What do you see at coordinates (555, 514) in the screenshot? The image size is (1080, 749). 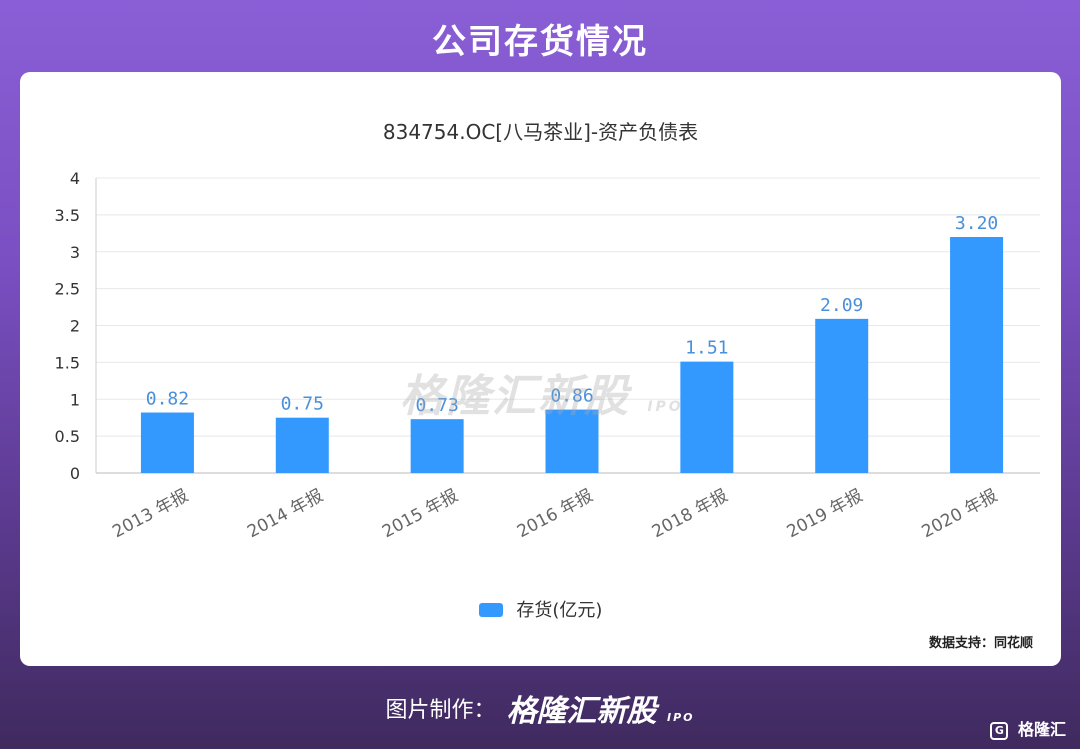 I see `x-tick-label: 2016 年报` at bounding box center [555, 514].